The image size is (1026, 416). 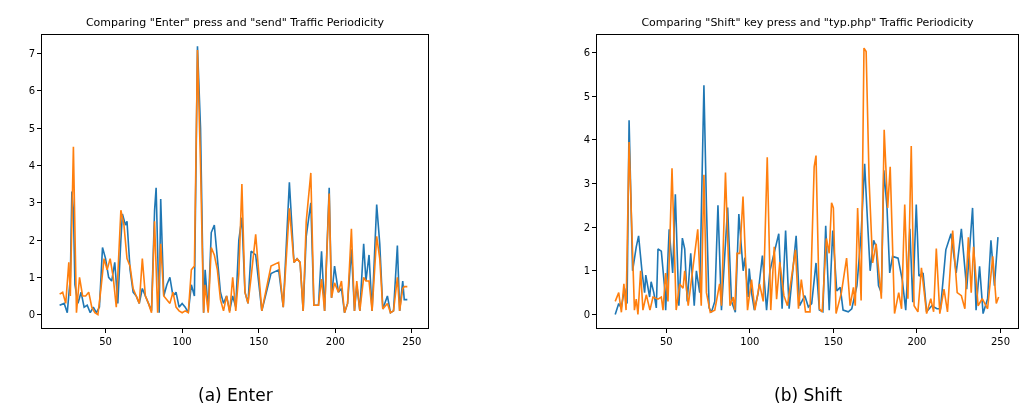 What do you see at coordinates (235, 22) in the screenshot?
I see `chart-title: Comparing "Enter" press and "send" Traffic Periodicity` at bounding box center [235, 22].